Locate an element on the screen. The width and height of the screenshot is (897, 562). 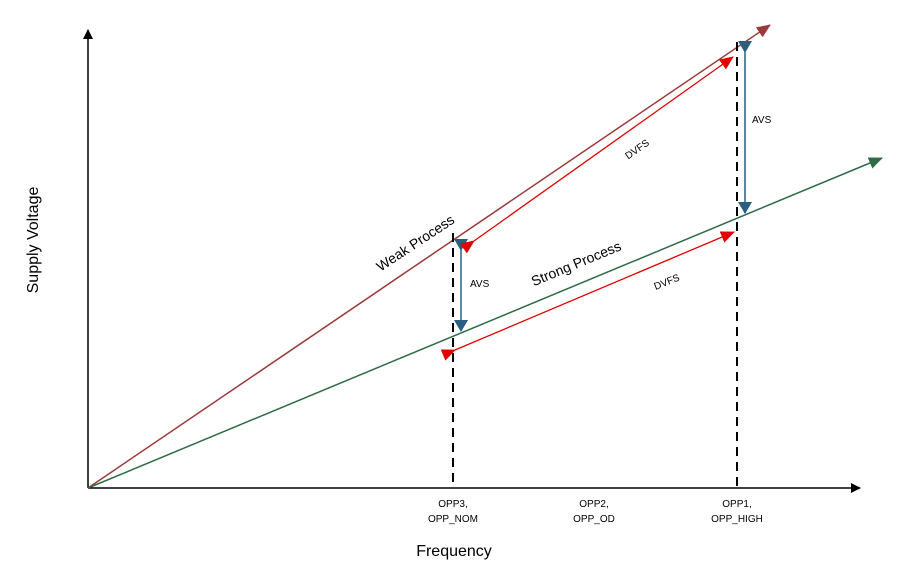
y-axis-title: Supply Voltage is located at coordinates (33, 240).